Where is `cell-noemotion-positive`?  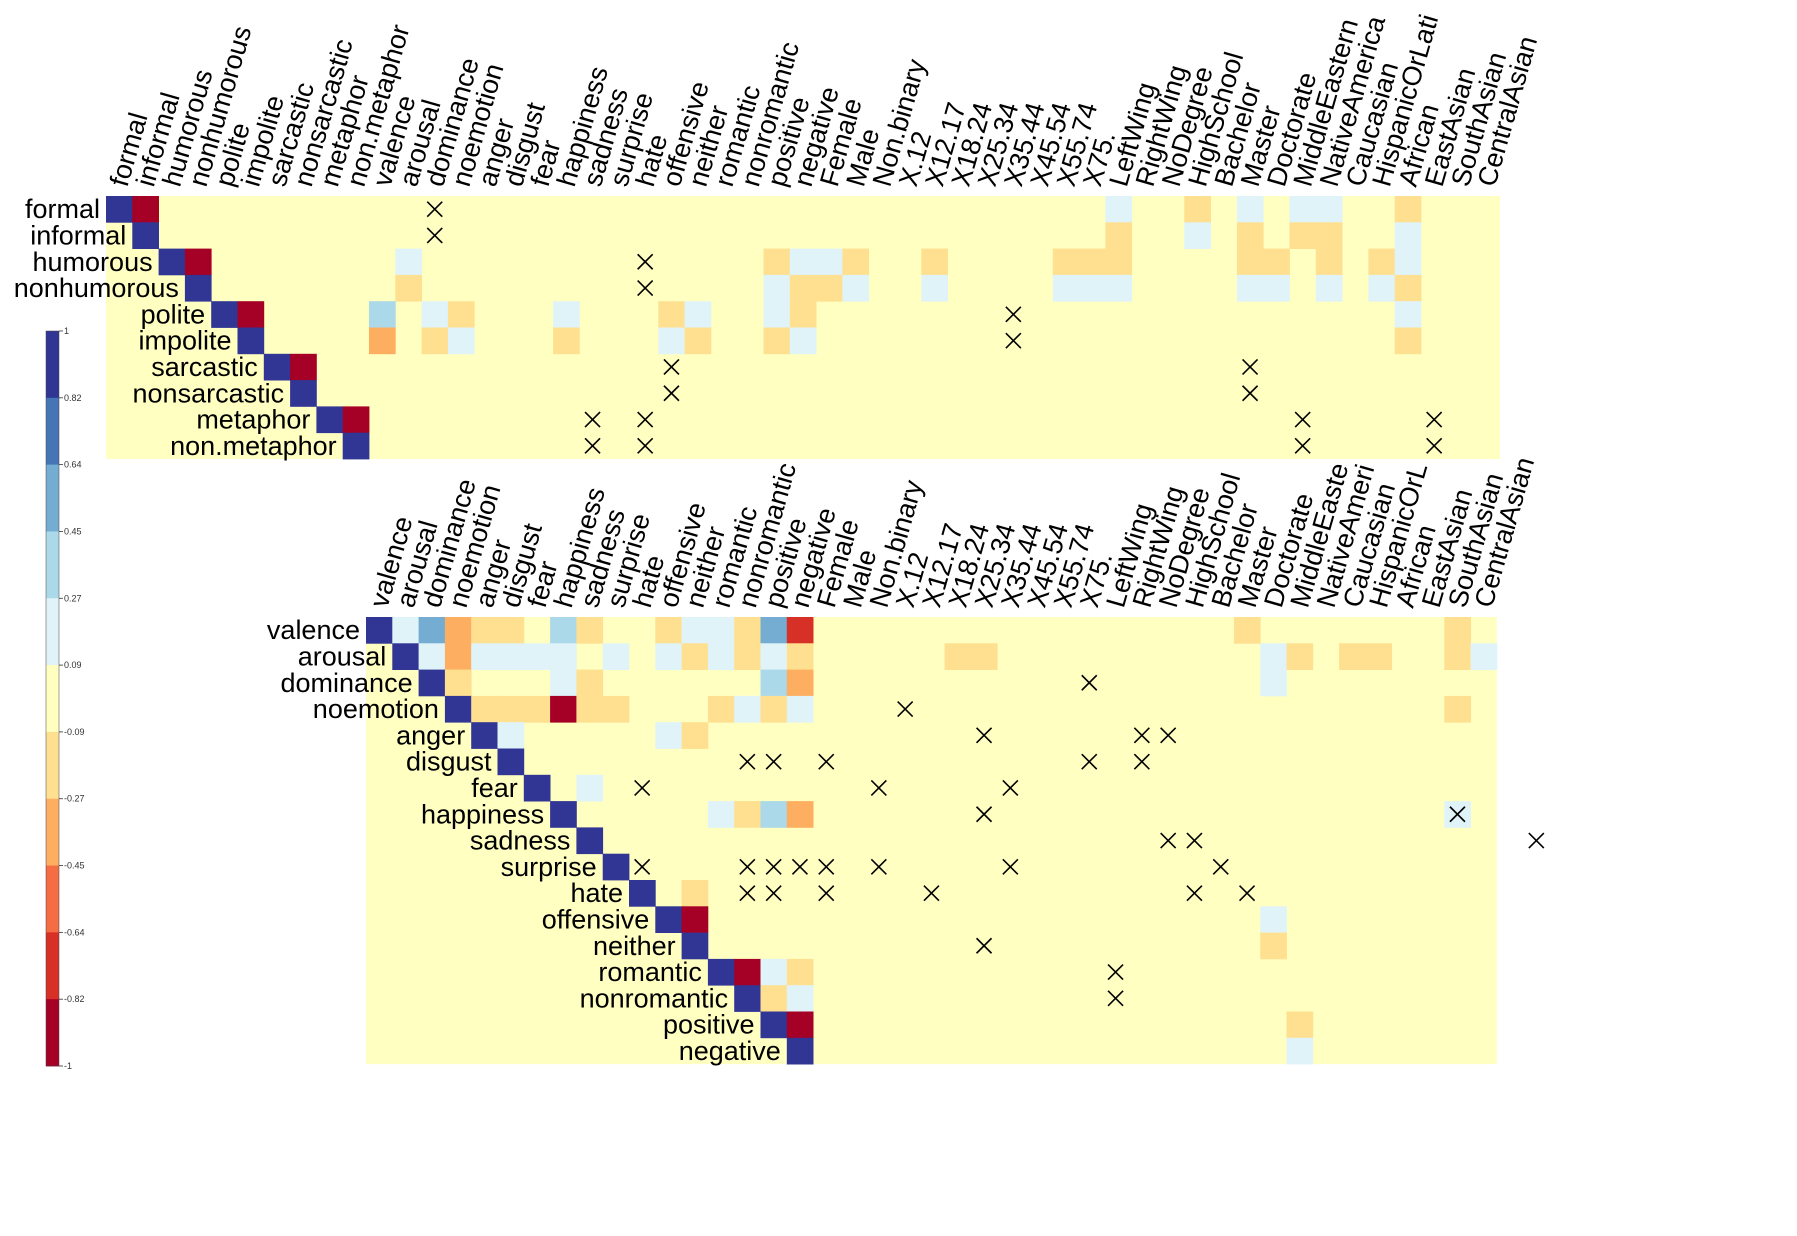 cell-noemotion-positive is located at coordinates (774, 709).